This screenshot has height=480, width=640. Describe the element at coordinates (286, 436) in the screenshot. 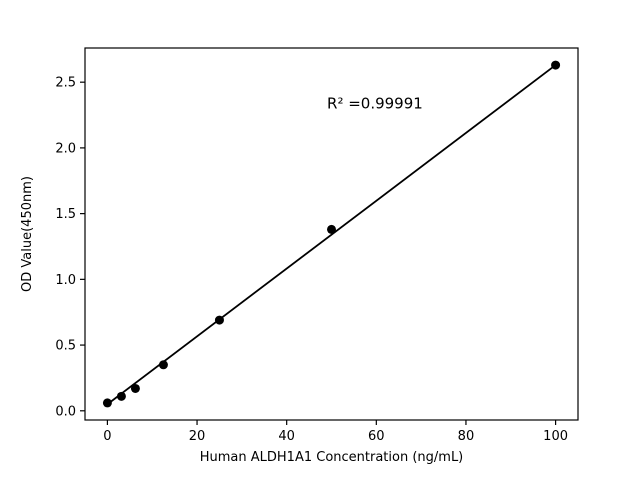

I see `x-tick-label: 40` at that location.